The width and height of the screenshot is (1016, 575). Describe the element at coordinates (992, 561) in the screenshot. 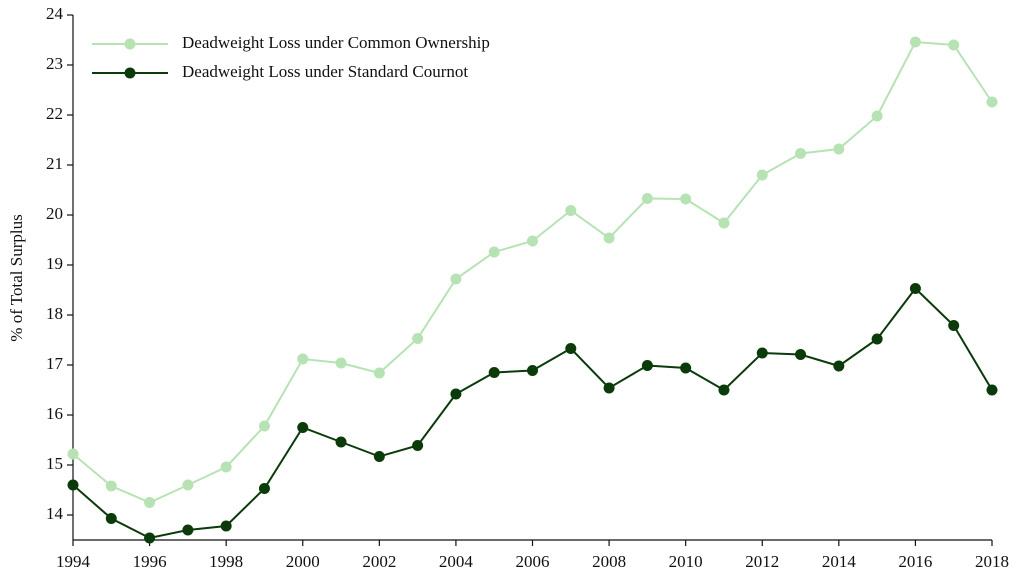

I see `x-tick-label: 2018` at that location.